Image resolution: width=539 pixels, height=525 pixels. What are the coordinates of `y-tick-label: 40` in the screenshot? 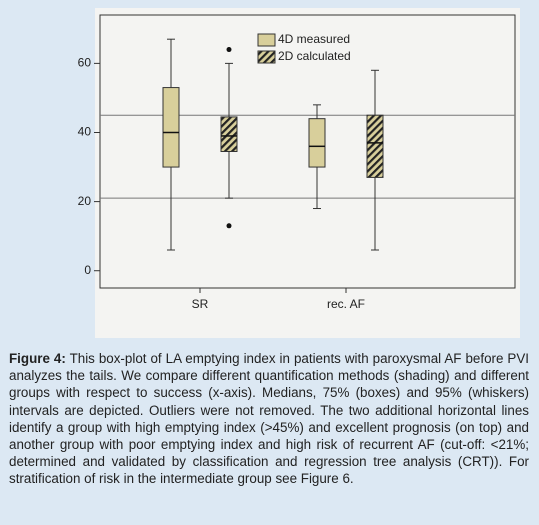 It's located at (85, 132).